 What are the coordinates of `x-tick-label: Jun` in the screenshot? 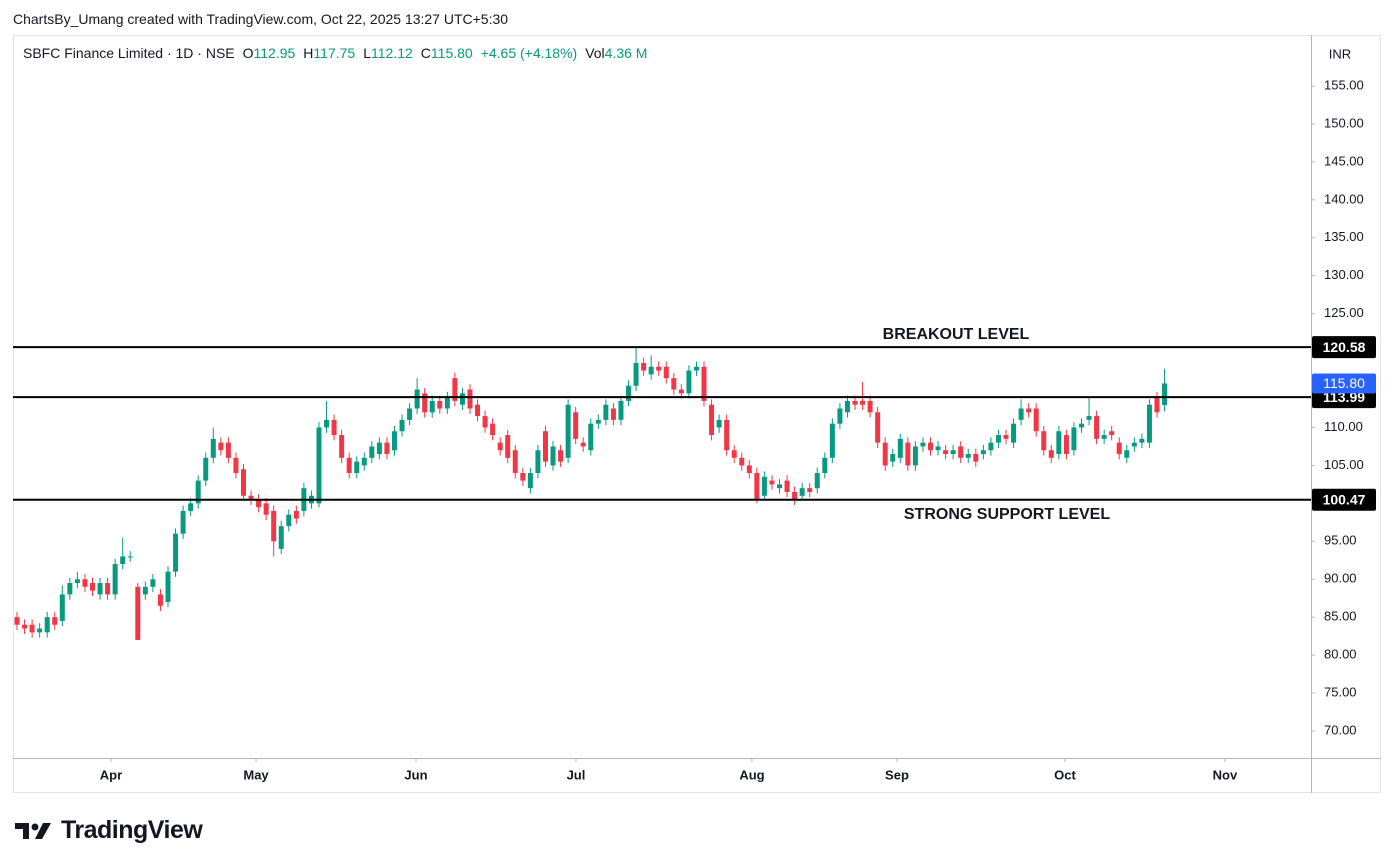 It's located at (415, 774).